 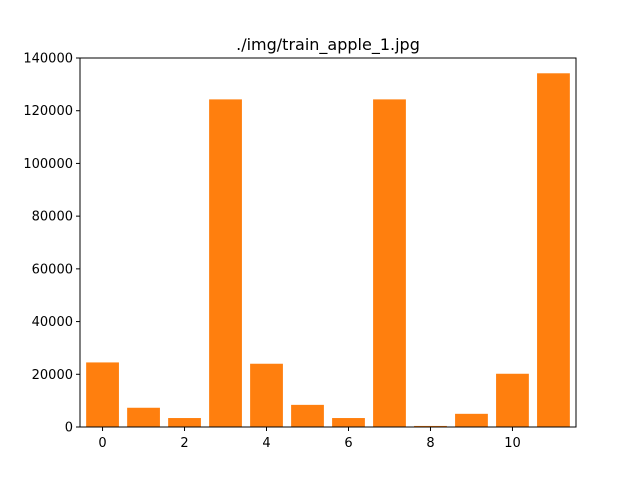 What do you see at coordinates (102, 443) in the screenshot?
I see `x-tick-label: 0` at bounding box center [102, 443].